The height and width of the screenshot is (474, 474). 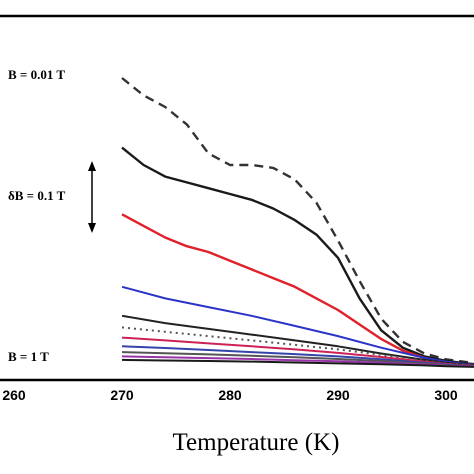 I want to click on x-axis-label: Temperature (K), so click(x=256, y=442).